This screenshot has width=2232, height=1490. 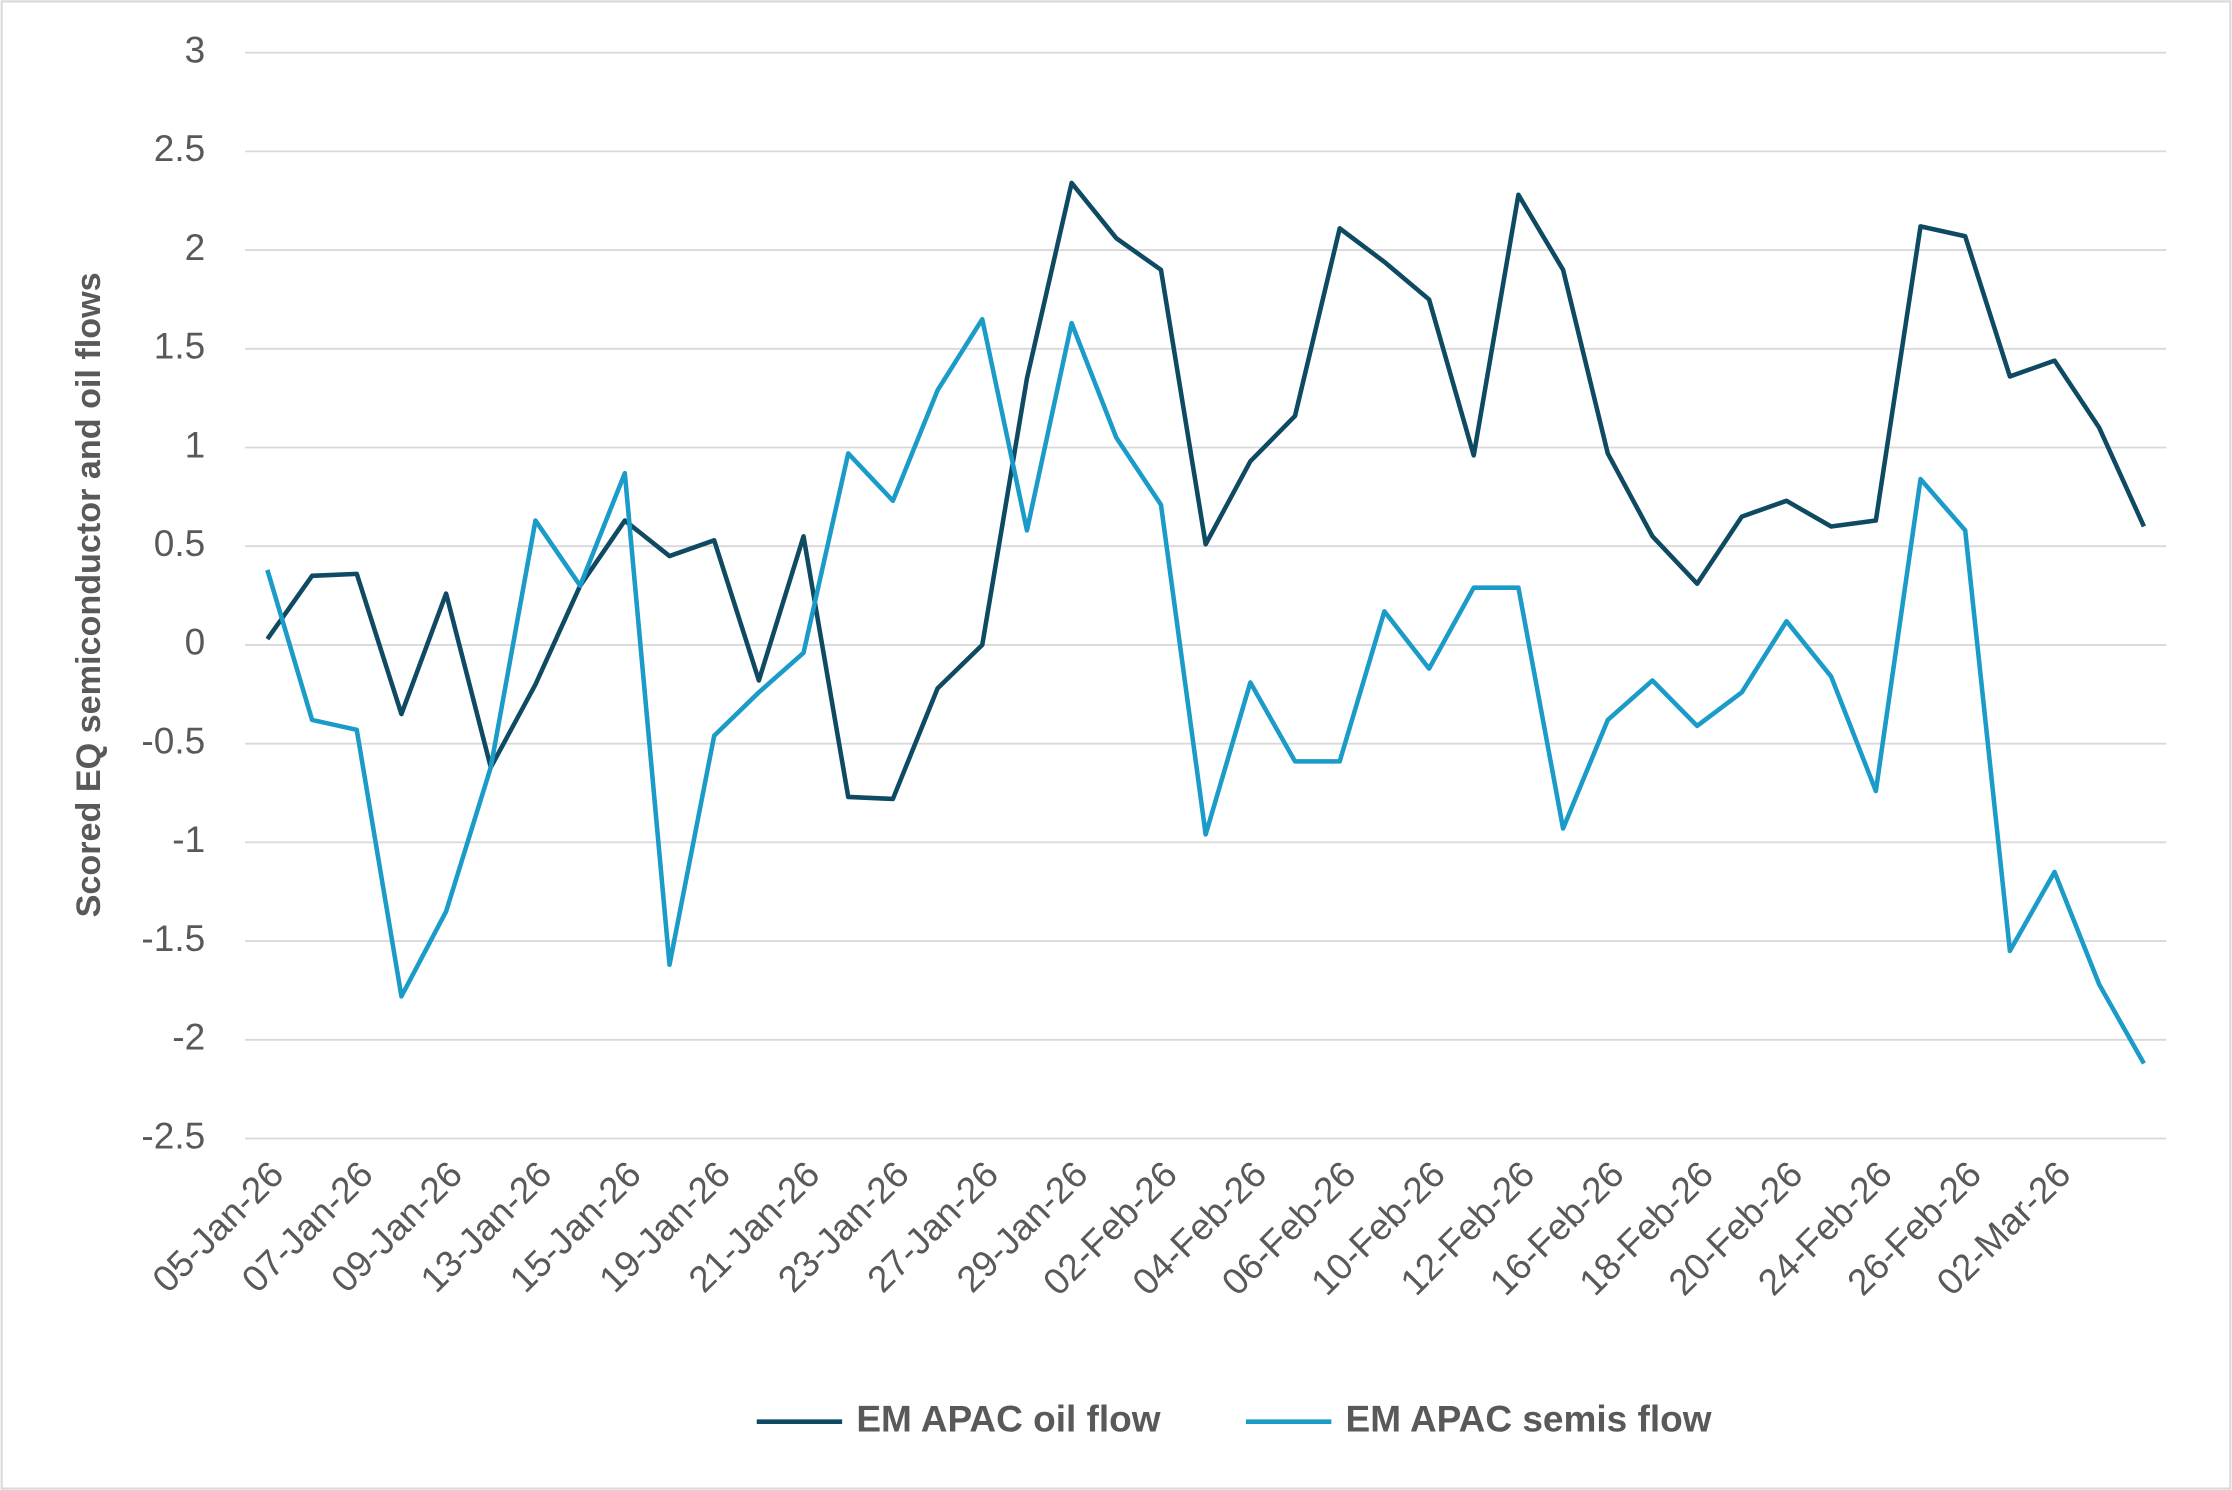 I want to click on legend-label: EM APAC oil flow, so click(x=1008, y=1418).